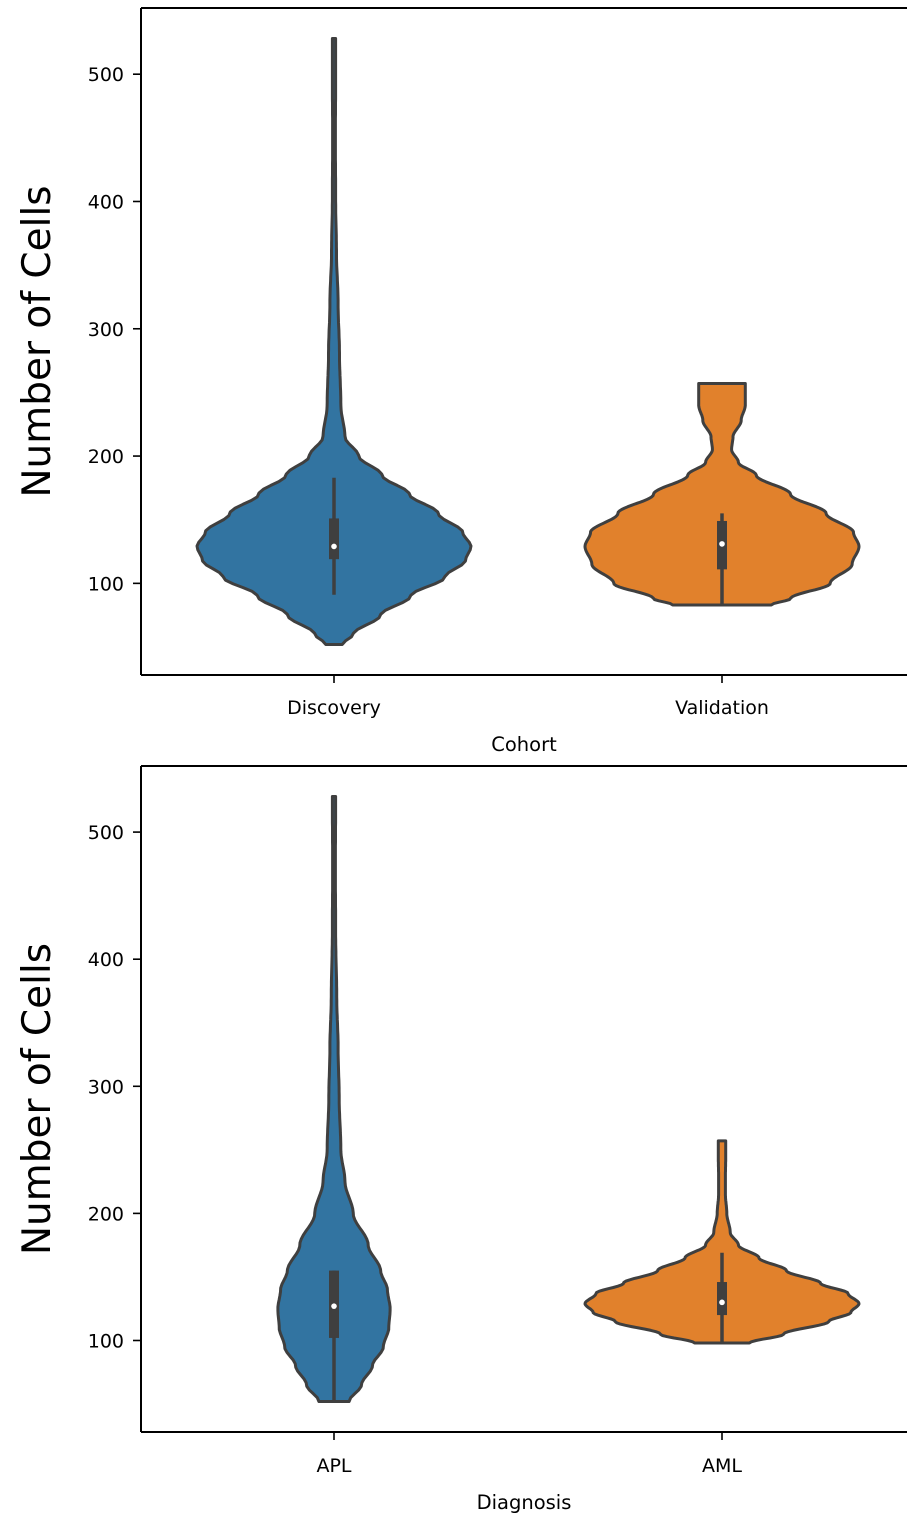  Describe the element at coordinates (524, 1502) in the screenshot. I see `x-axis-title: Diagnosis` at that location.